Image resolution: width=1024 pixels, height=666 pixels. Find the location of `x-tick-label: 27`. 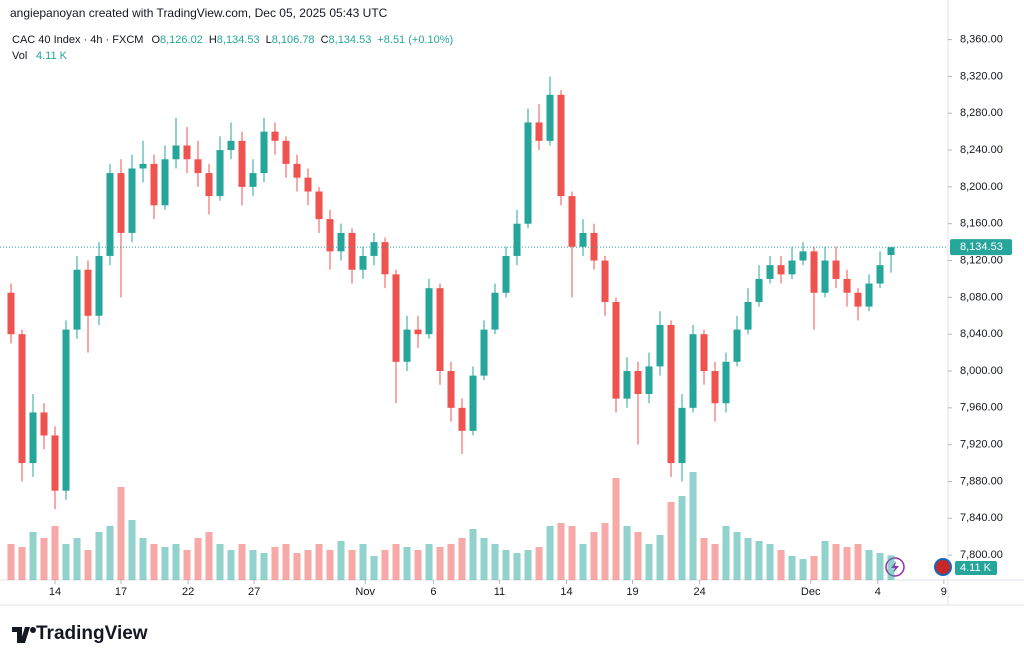

x-tick-label: 27 is located at coordinates (254, 592).